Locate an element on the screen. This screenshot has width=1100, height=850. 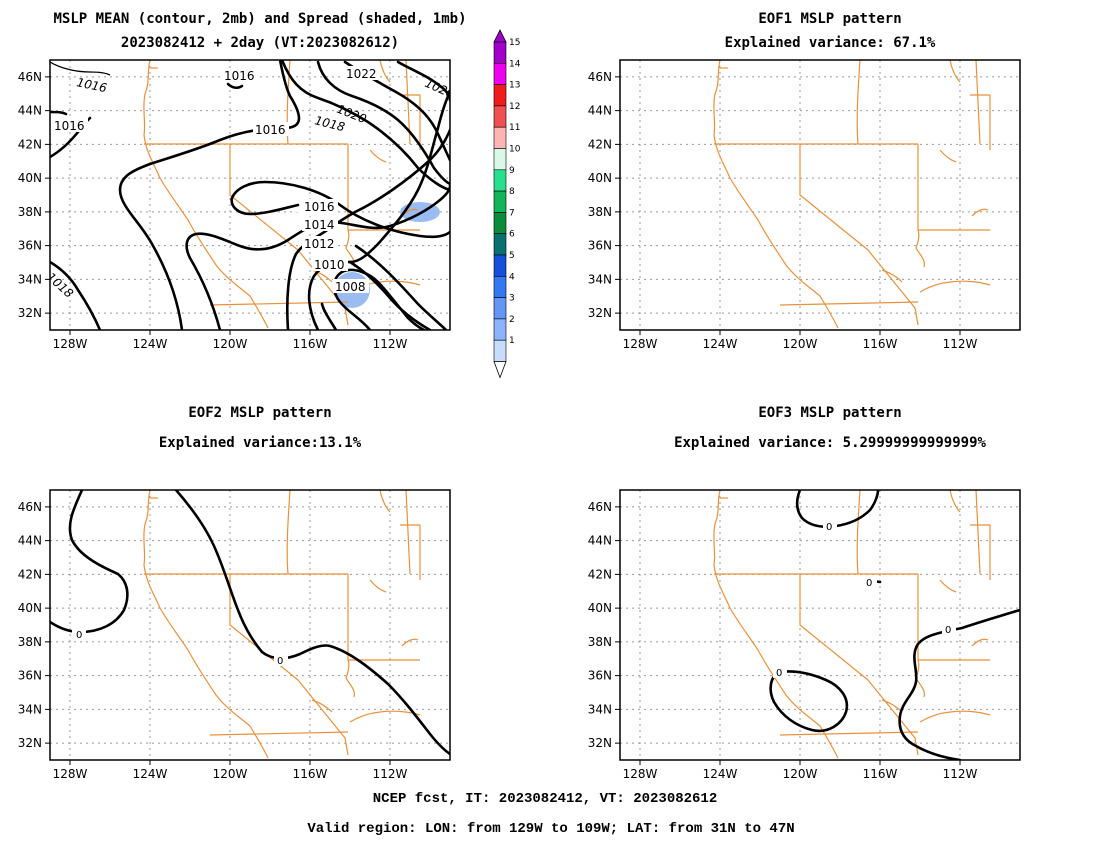
eof3-zero-contour-loop is located at coordinates (809, 701).